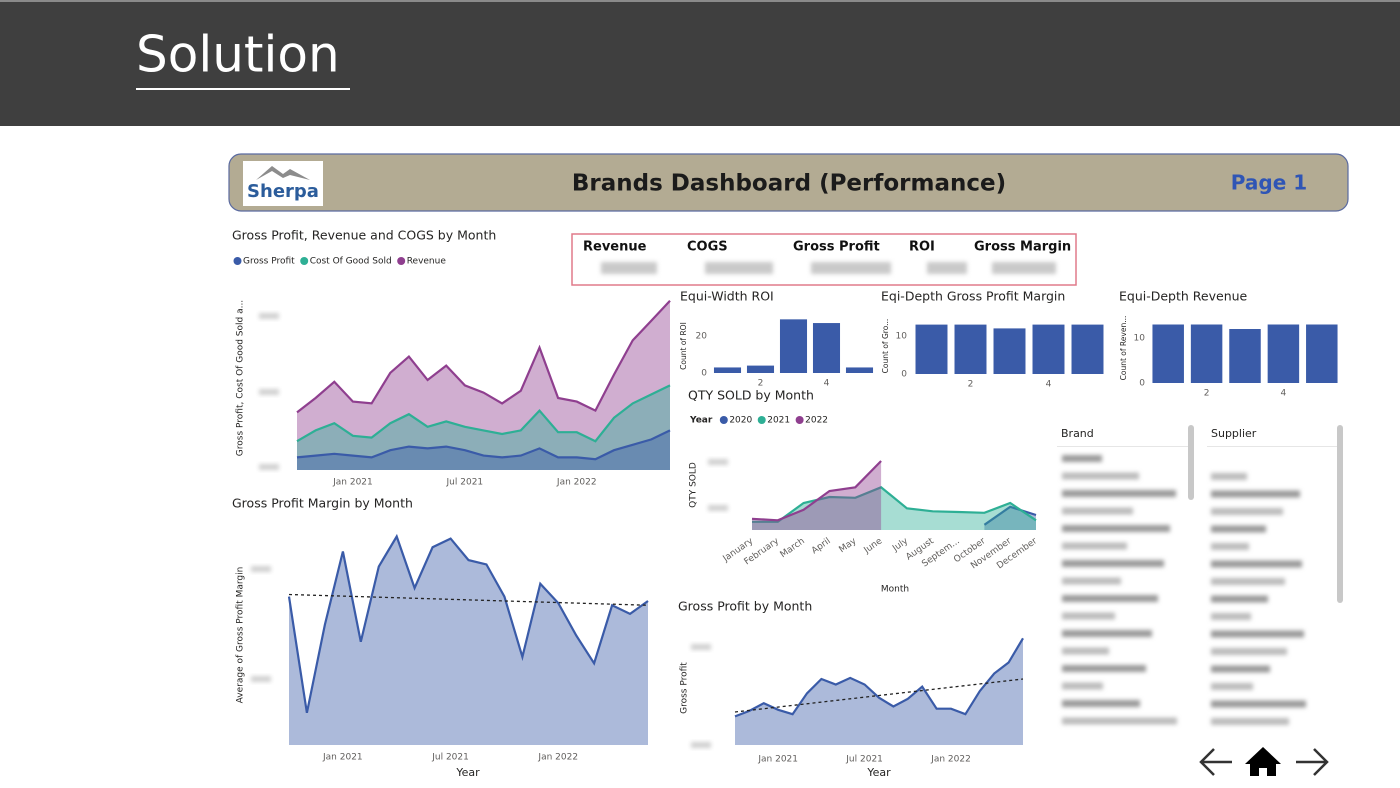 This screenshot has width=1400, height=788. What do you see at coordinates (707, 247) in the screenshot?
I see `kpi-label: COGS` at bounding box center [707, 247].